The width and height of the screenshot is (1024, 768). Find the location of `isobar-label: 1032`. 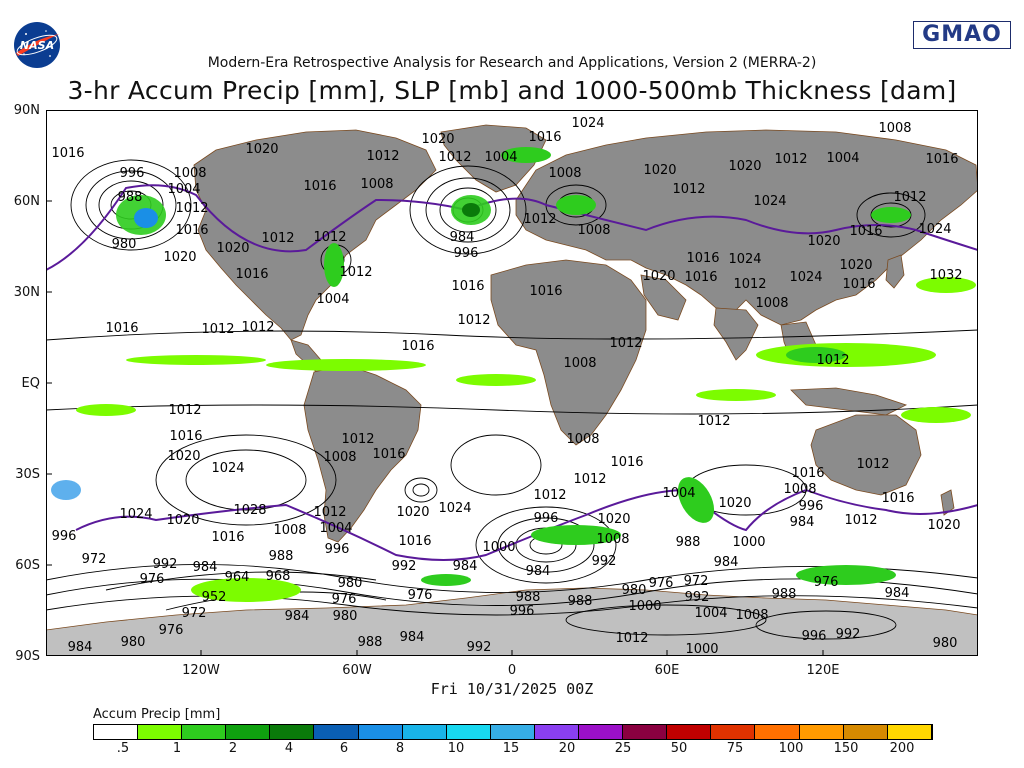

isobar-label: 1032 is located at coordinates (945, 275).